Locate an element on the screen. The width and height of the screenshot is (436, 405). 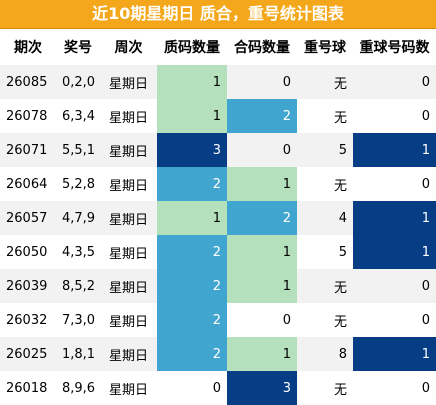
cell-numbers: 6,3,4 is located at coordinates (78, 116).